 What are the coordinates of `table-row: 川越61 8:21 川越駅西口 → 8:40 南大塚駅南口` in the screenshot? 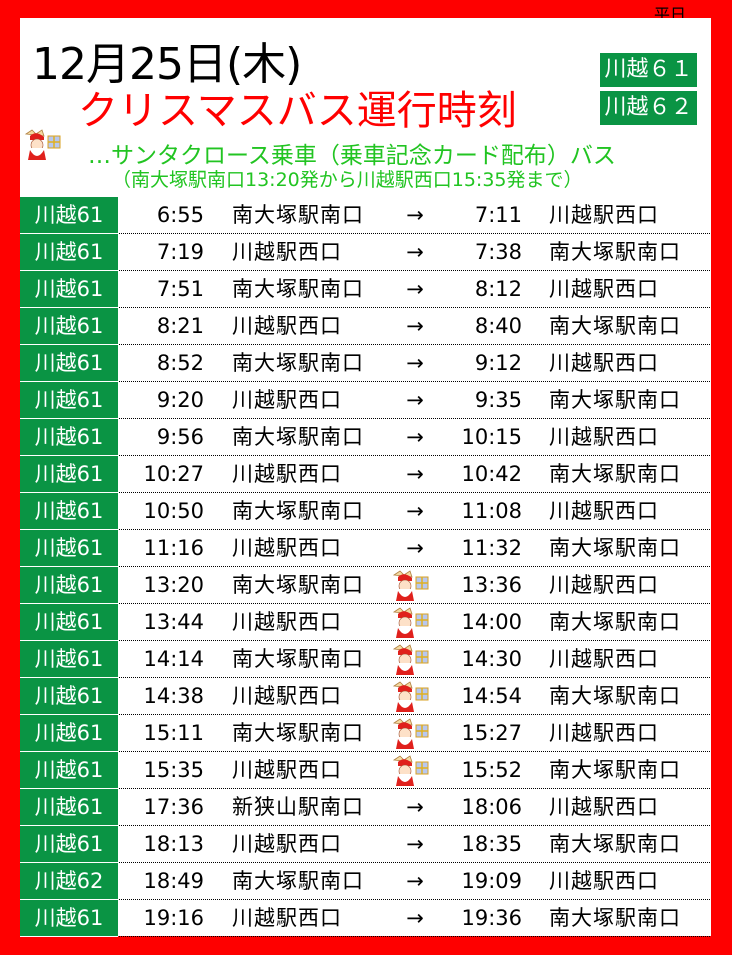 It's located at (365, 326).